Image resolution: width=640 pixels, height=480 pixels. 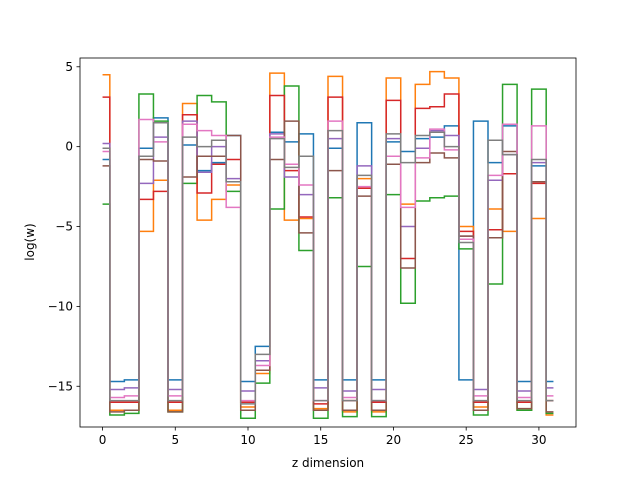 I want to click on x-axis: 0 5 10 15 20 25 30, so click(x=323, y=437).